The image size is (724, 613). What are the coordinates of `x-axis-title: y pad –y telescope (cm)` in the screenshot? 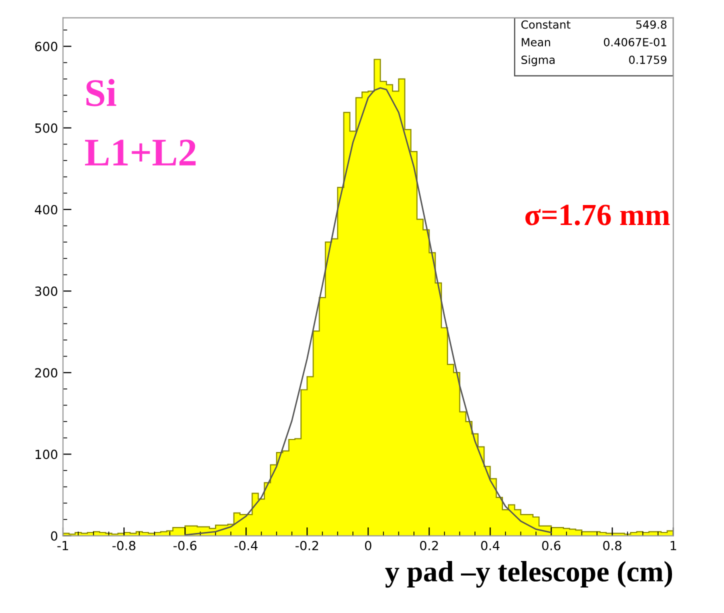 It's located at (528, 574).